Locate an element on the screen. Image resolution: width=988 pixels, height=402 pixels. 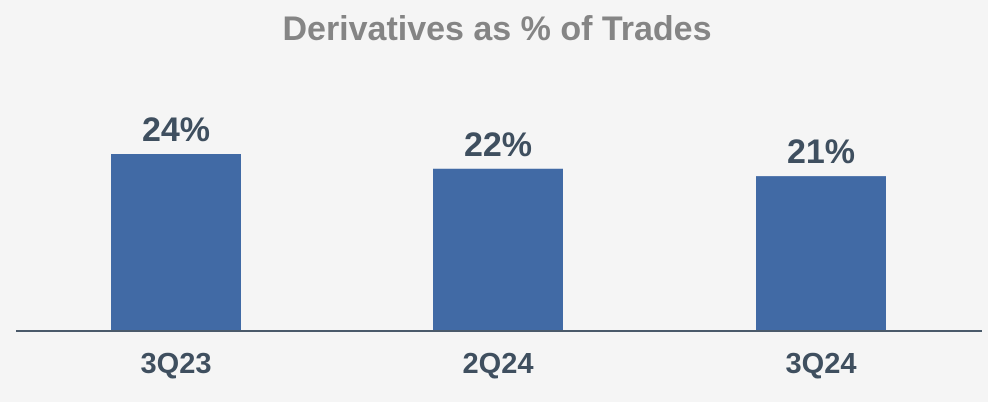
bar-3Q24 is located at coordinates (821, 253).